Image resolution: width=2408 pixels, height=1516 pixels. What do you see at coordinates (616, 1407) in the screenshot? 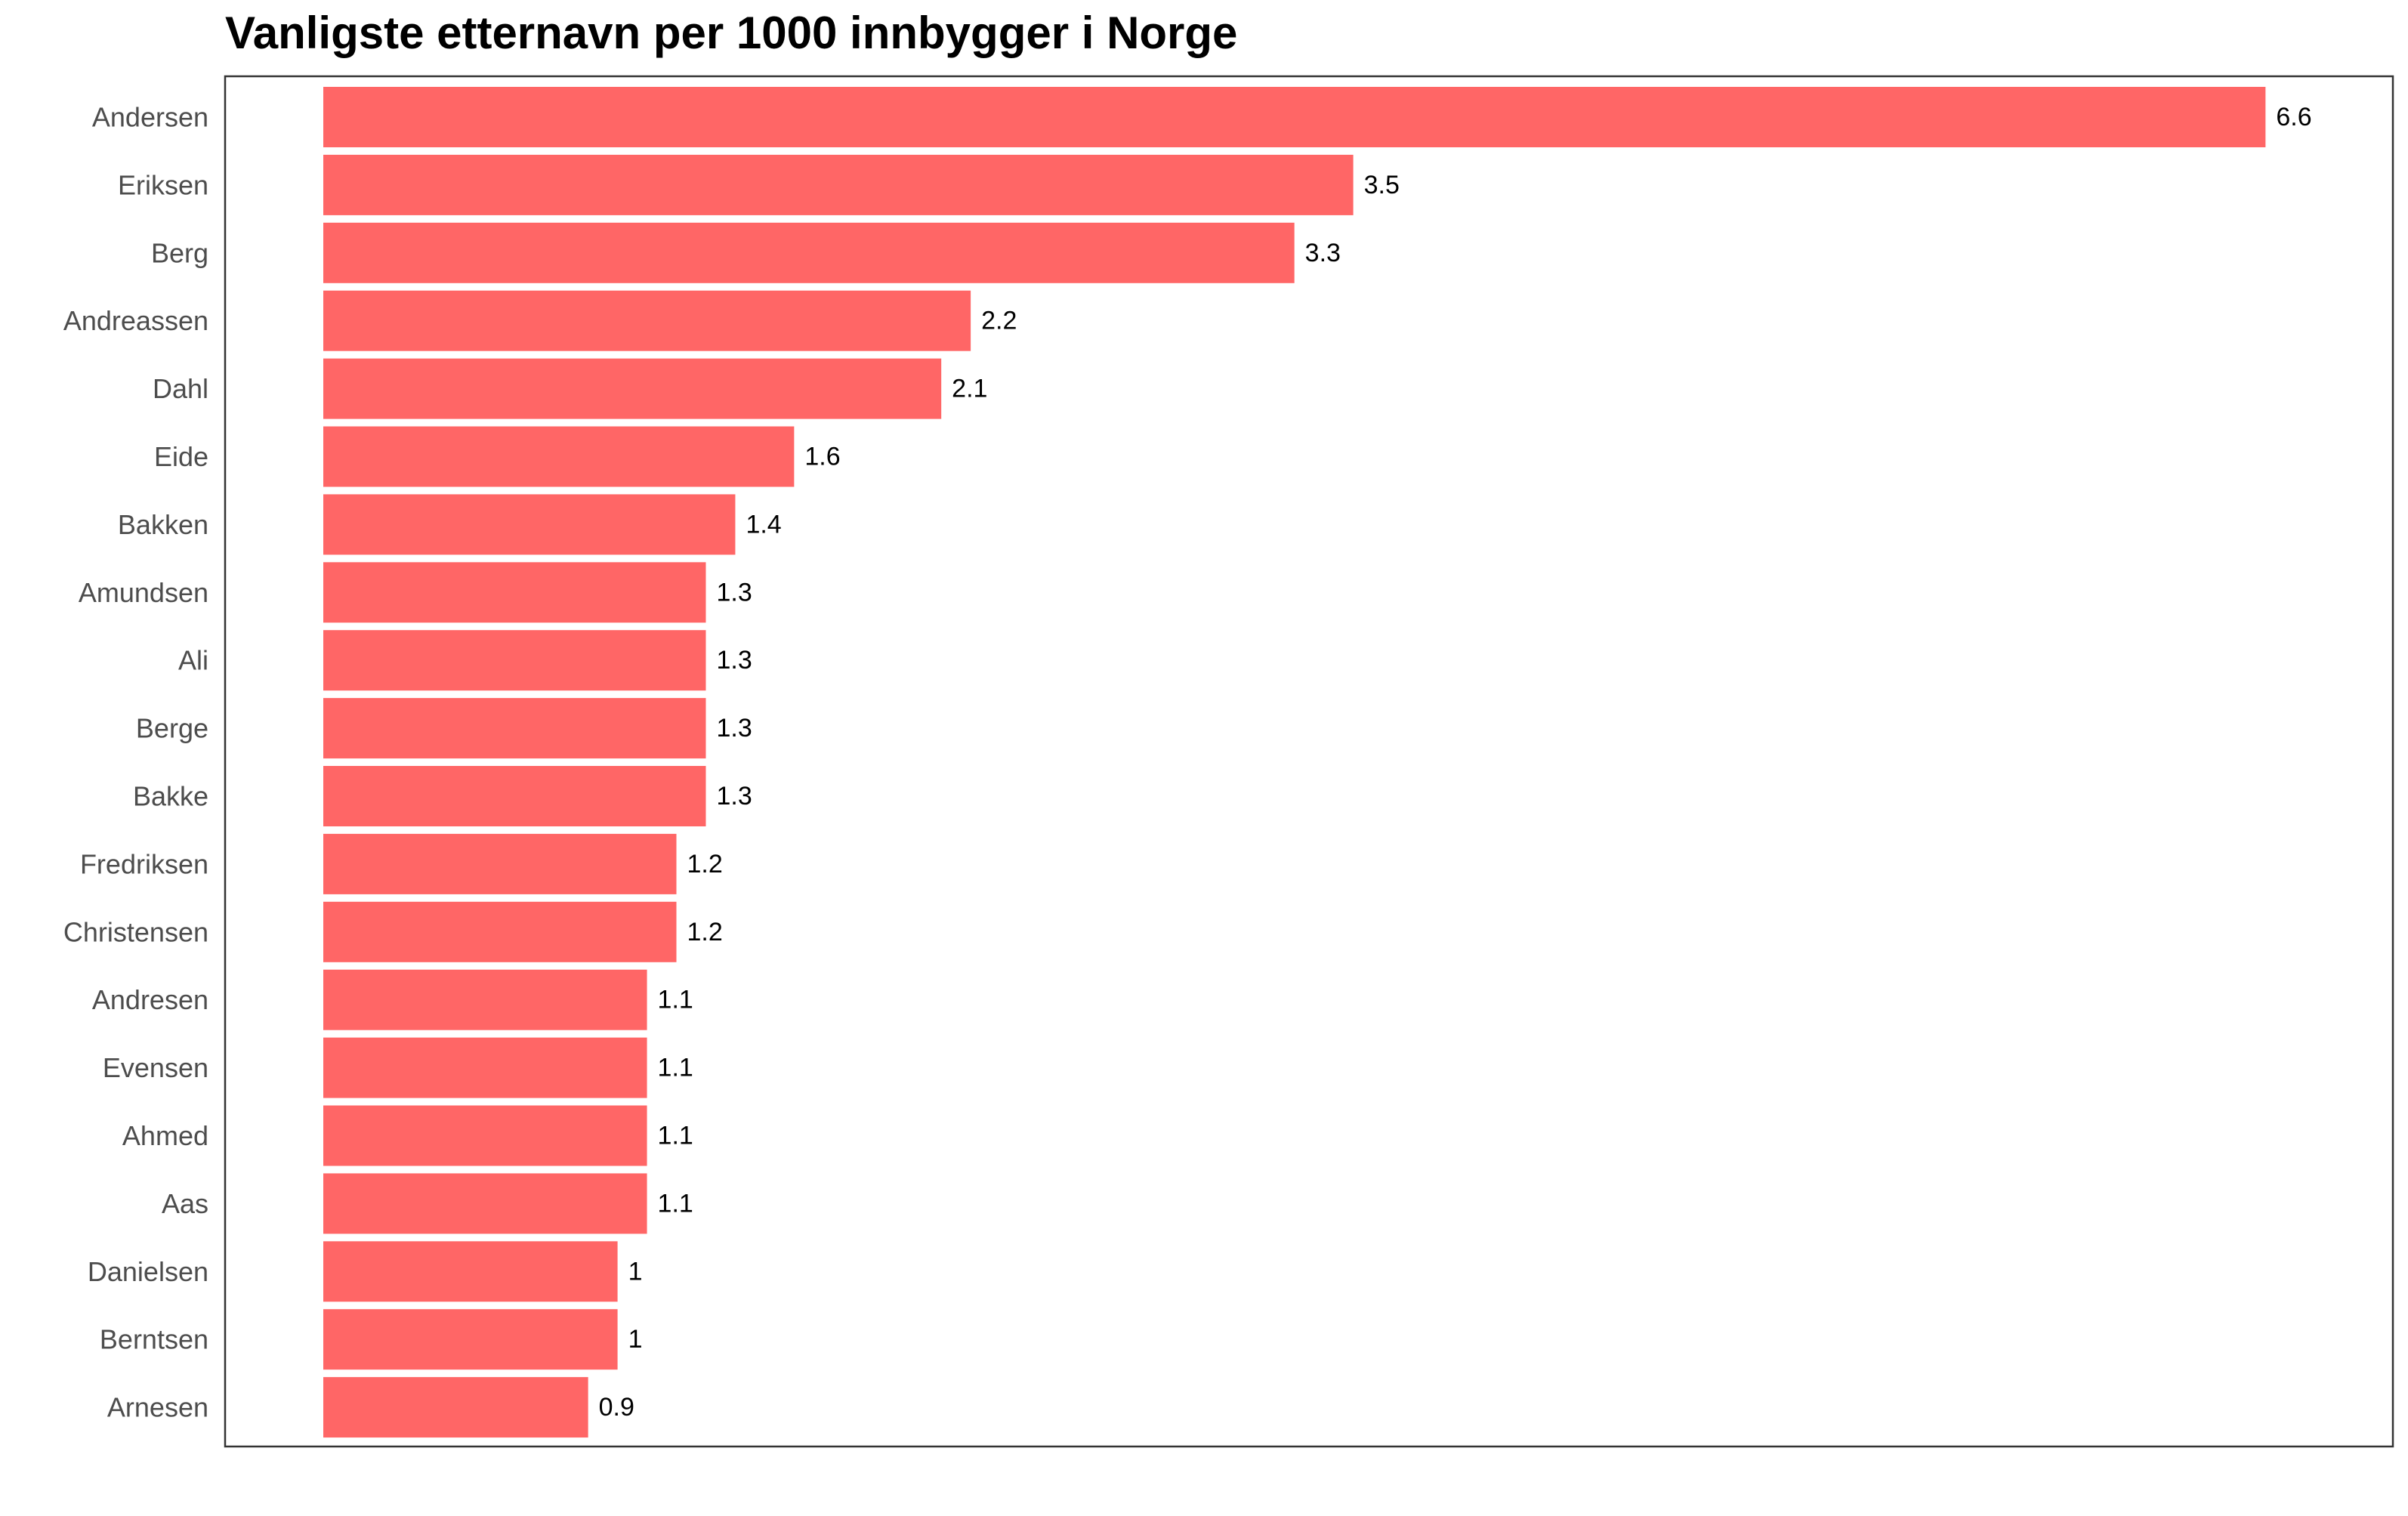
I see `value-label-arnesen: 0.9` at bounding box center [616, 1407].